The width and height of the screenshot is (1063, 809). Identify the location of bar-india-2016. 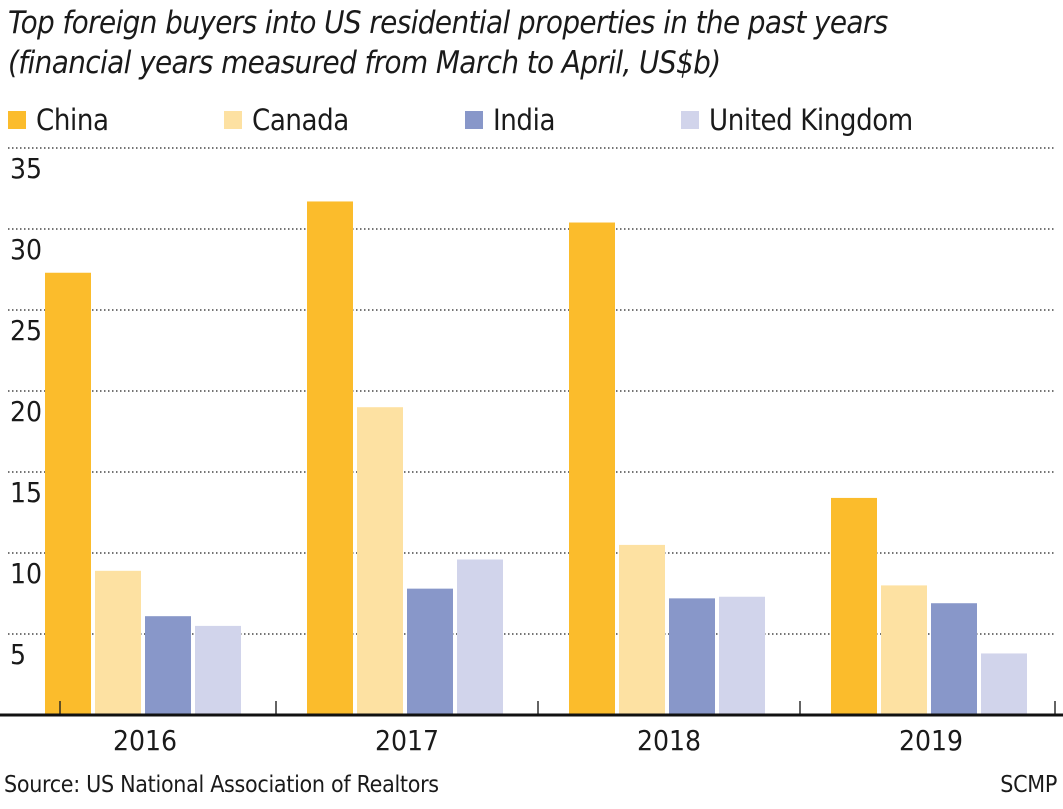
(168, 665).